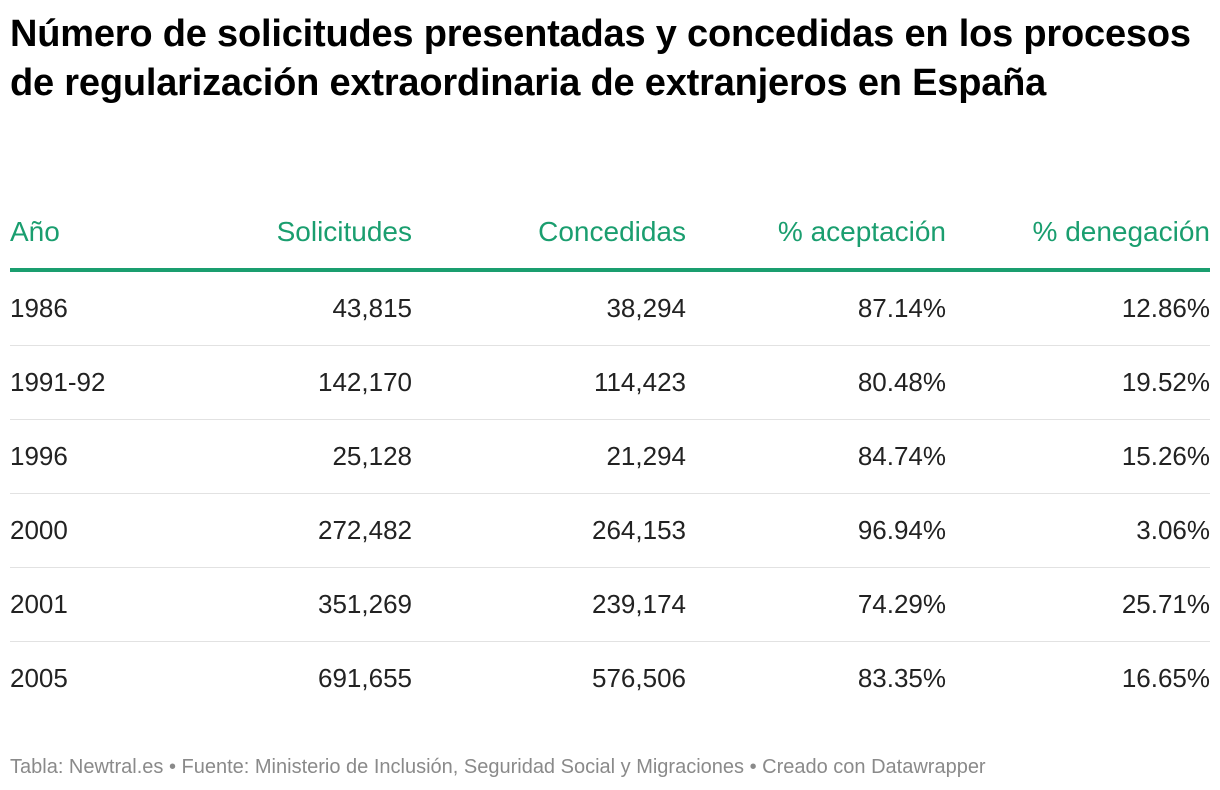  What do you see at coordinates (80, 382) in the screenshot?
I see `cell-year: 1991-92` at bounding box center [80, 382].